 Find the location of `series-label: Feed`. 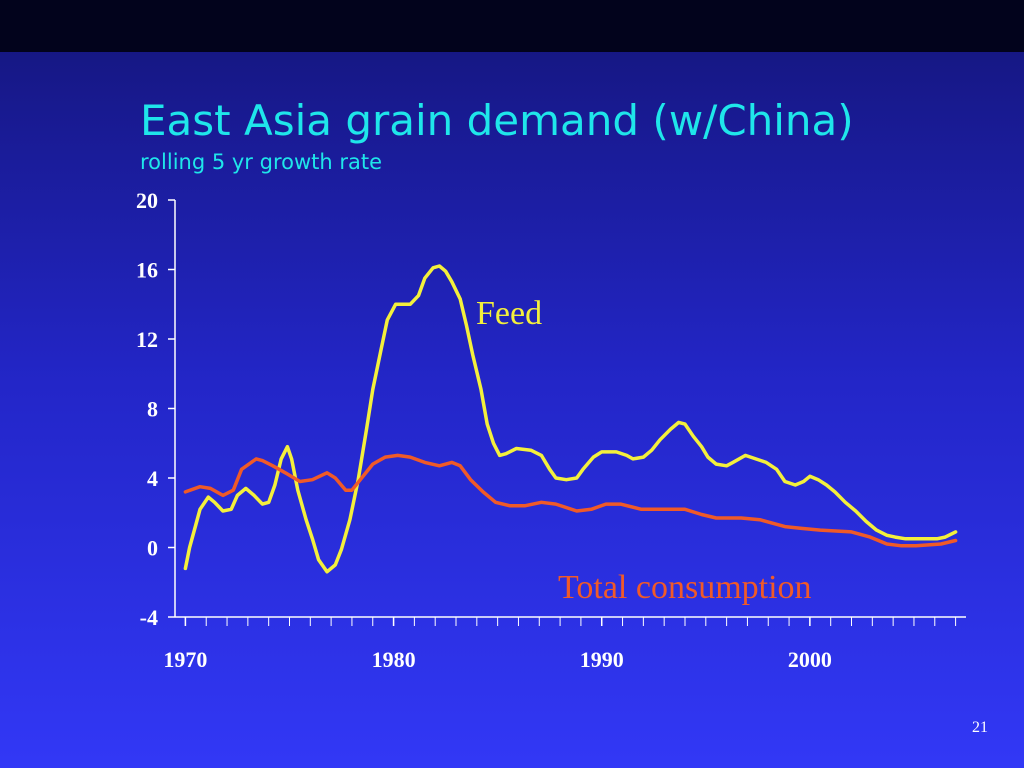

series-label: Feed is located at coordinates (509, 313).